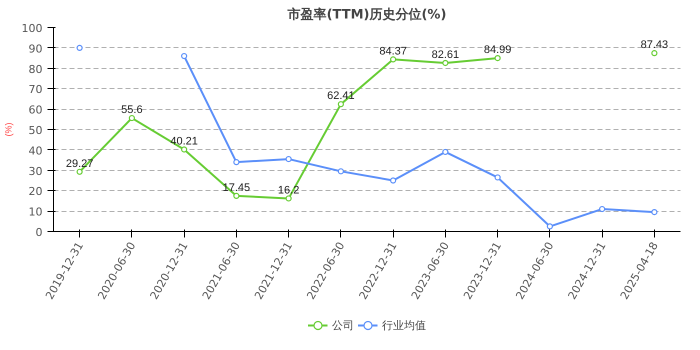  I want to click on data-label: 82.61, so click(446, 54).